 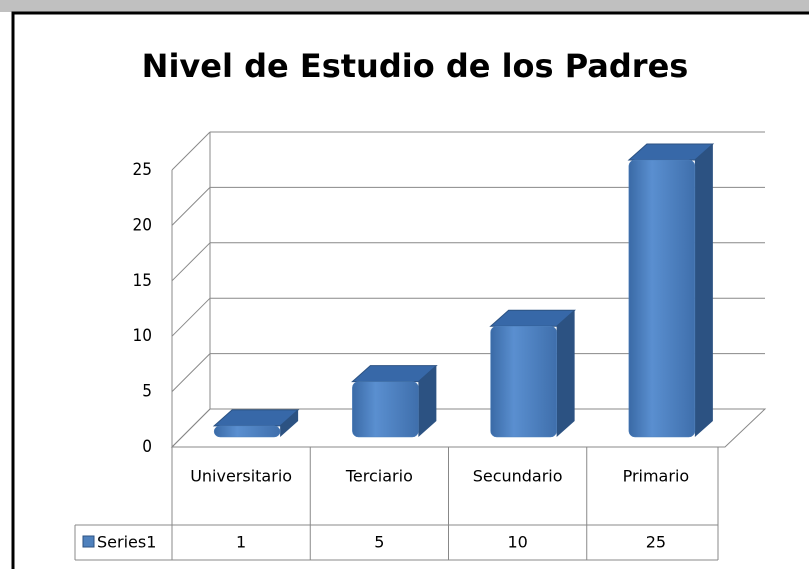 What do you see at coordinates (241, 542) in the screenshot?
I see `table-value: 1` at bounding box center [241, 542].